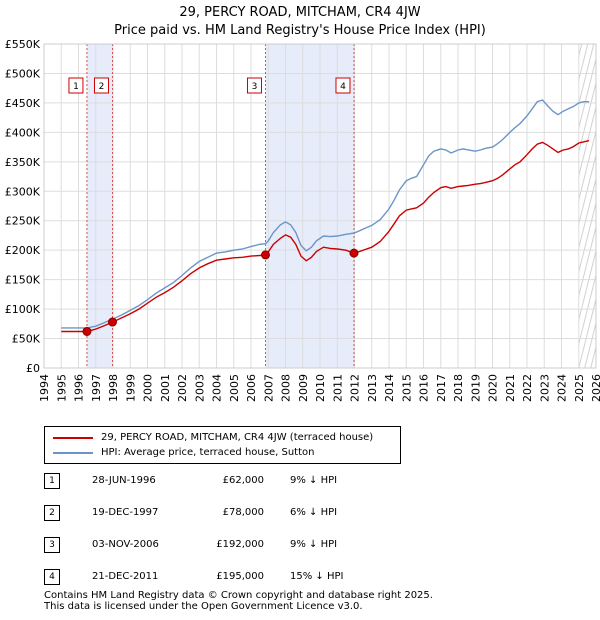  I want to click on x-tick-label: 2019, so click(475, 388).